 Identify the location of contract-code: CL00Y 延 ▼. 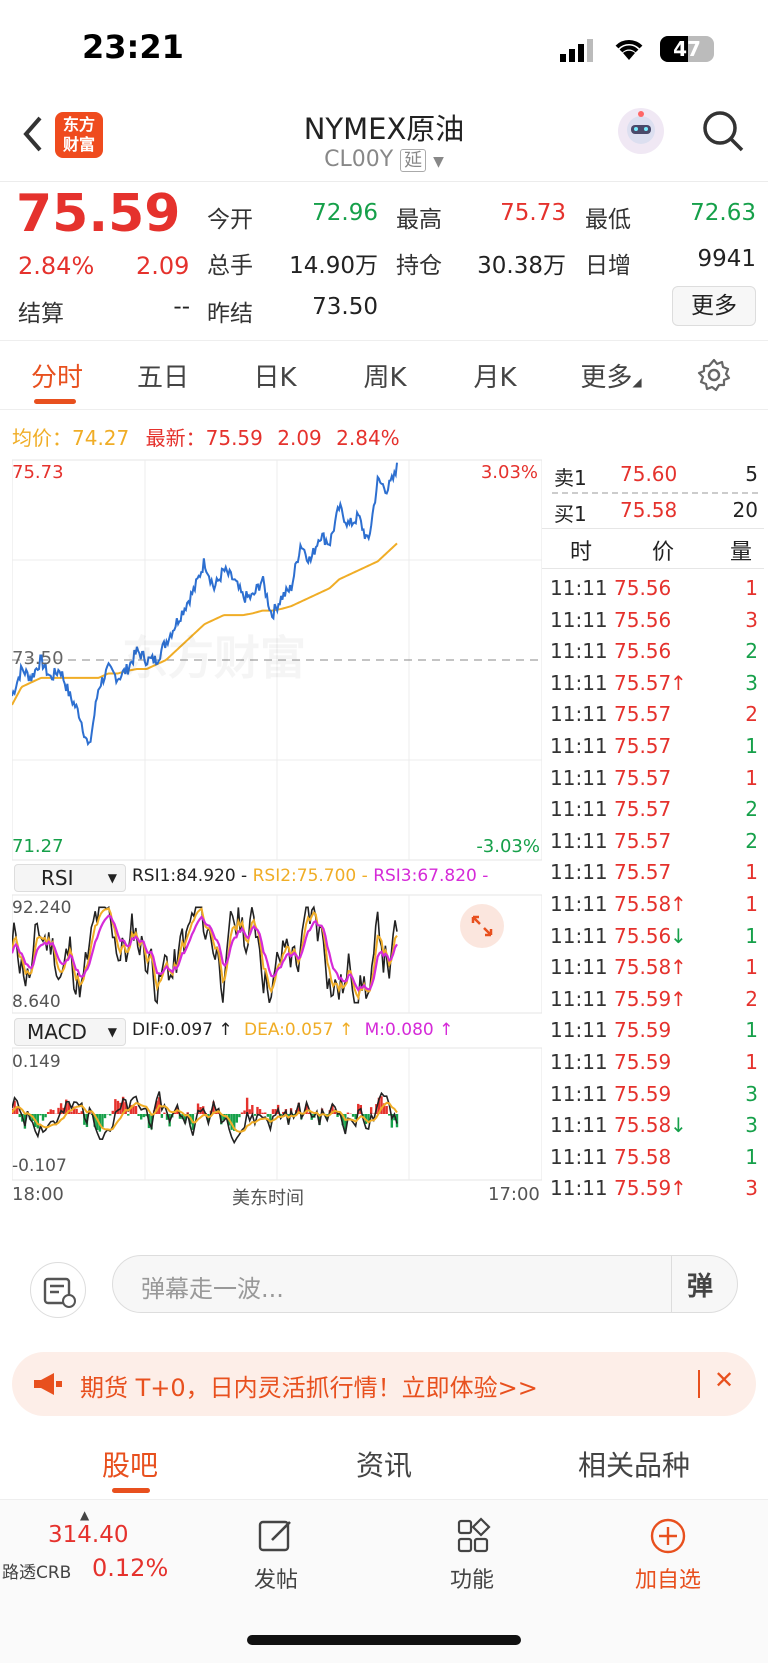
(384, 159).